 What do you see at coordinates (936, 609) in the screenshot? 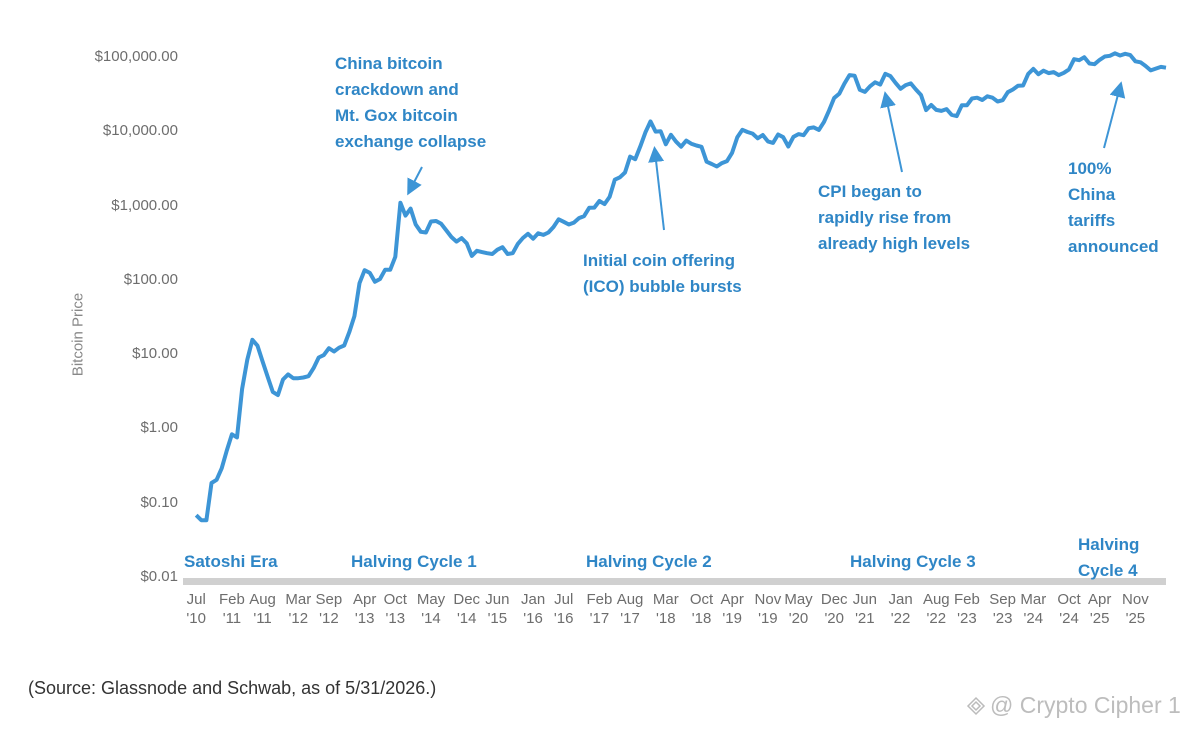
I see `x-tick-label: Aug '22` at bounding box center [936, 609].